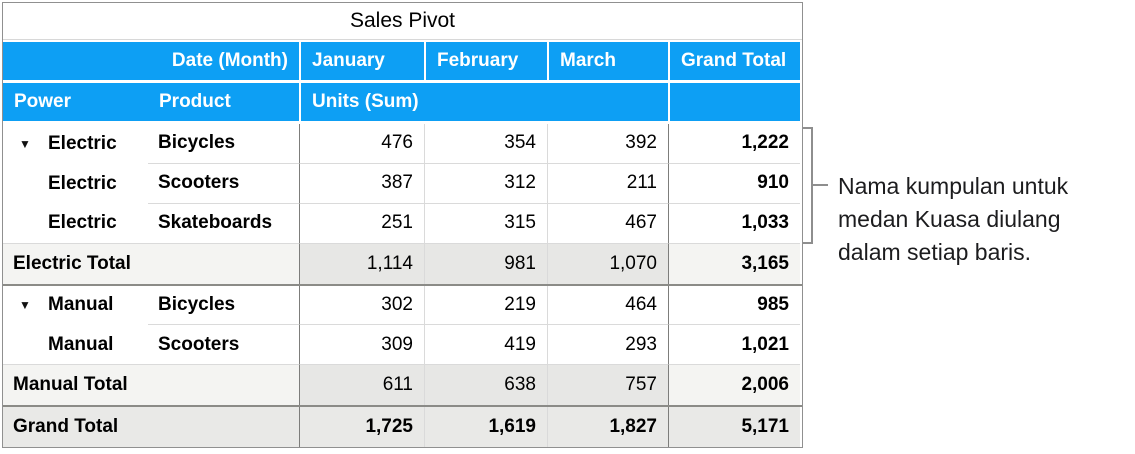 The image size is (1135, 454). I want to click on pivot-row: Manual Scooters 309 419 293 1,021, so click(402, 345).